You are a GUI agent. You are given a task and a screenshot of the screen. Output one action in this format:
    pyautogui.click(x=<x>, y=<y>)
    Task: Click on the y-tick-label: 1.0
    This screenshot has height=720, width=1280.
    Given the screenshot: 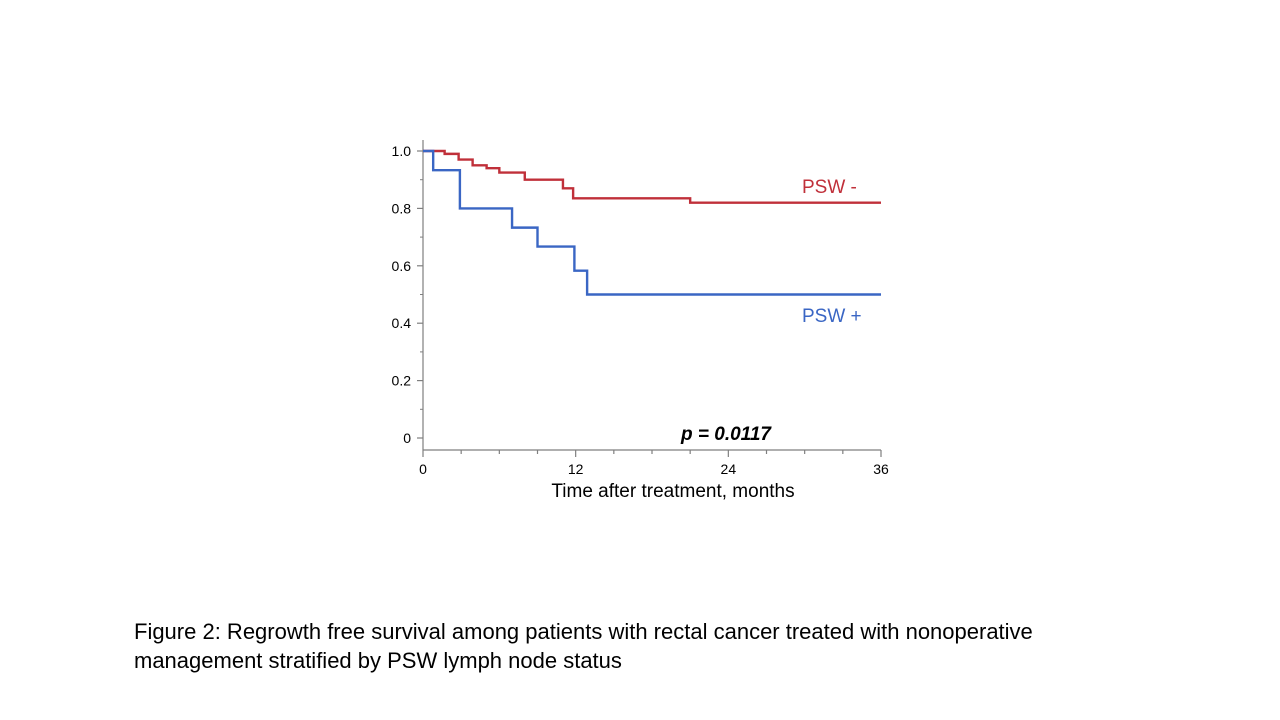 What is the action you would take?
    pyautogui.click(x=402, y=151)
    